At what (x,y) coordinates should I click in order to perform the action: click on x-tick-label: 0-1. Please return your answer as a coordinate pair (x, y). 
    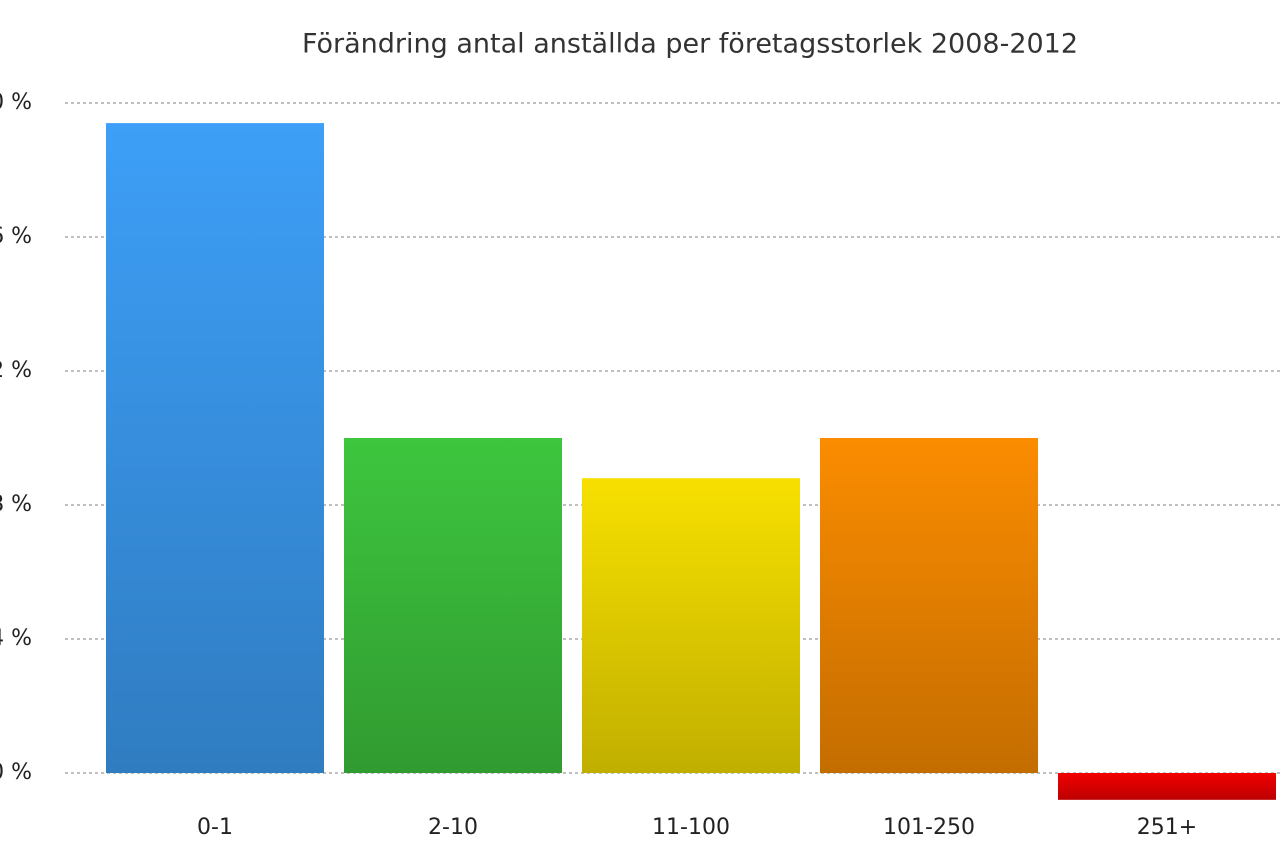
    Looking at the image, I should click on (215, 827).